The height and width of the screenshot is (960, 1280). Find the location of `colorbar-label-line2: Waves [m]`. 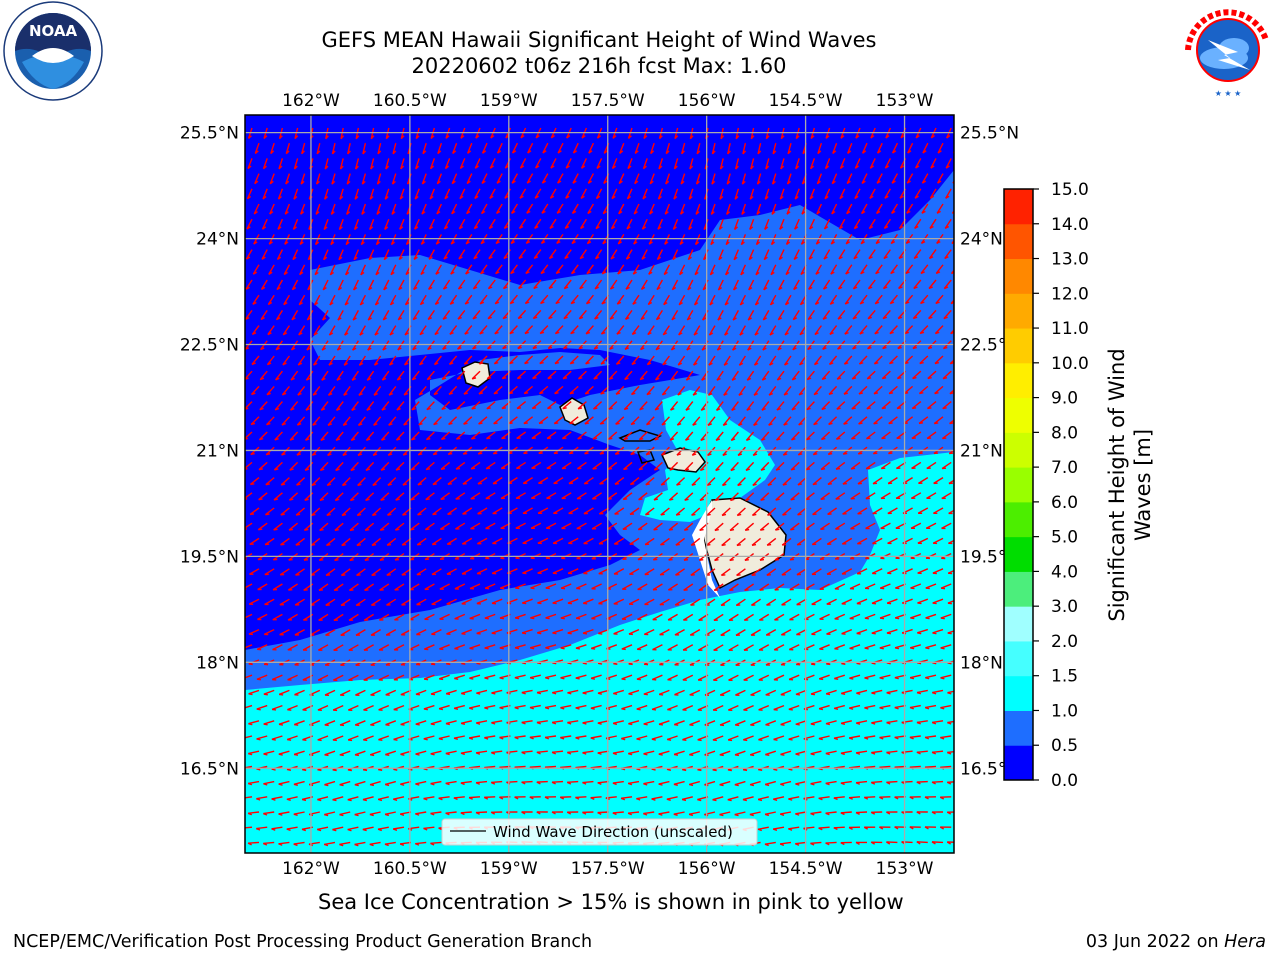

colorbar-label-line2: Waves [m] is located at coordinates (1143, 485).